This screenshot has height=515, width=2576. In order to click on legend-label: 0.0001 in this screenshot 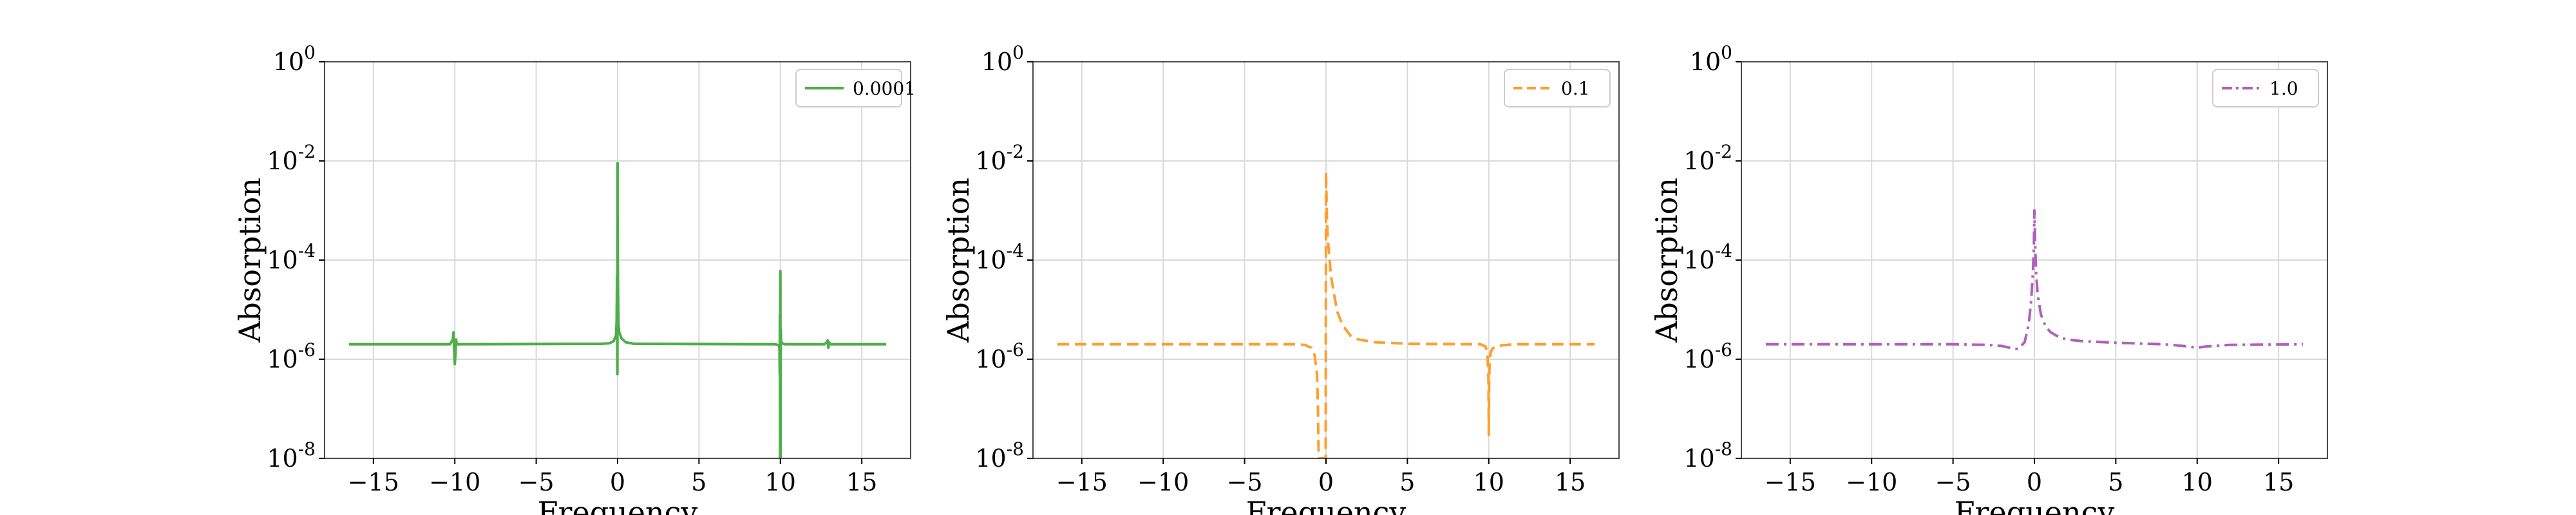, I will do `click(884, 88)`.